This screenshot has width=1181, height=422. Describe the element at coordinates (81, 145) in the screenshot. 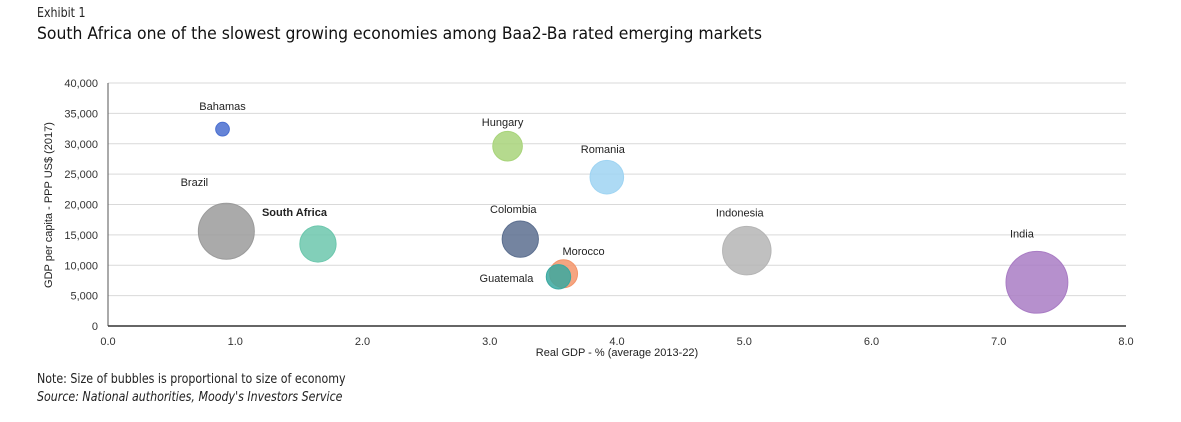

I see `y-tick-label: 30,000` at that location.